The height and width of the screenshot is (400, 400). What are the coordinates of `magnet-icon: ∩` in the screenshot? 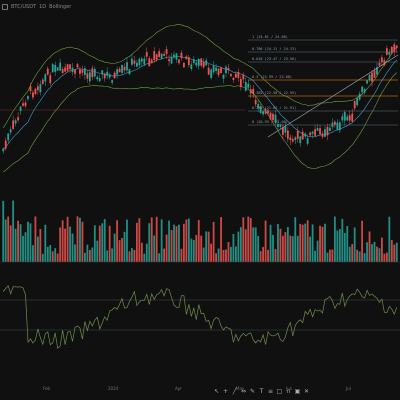 It's located at (288, 391).